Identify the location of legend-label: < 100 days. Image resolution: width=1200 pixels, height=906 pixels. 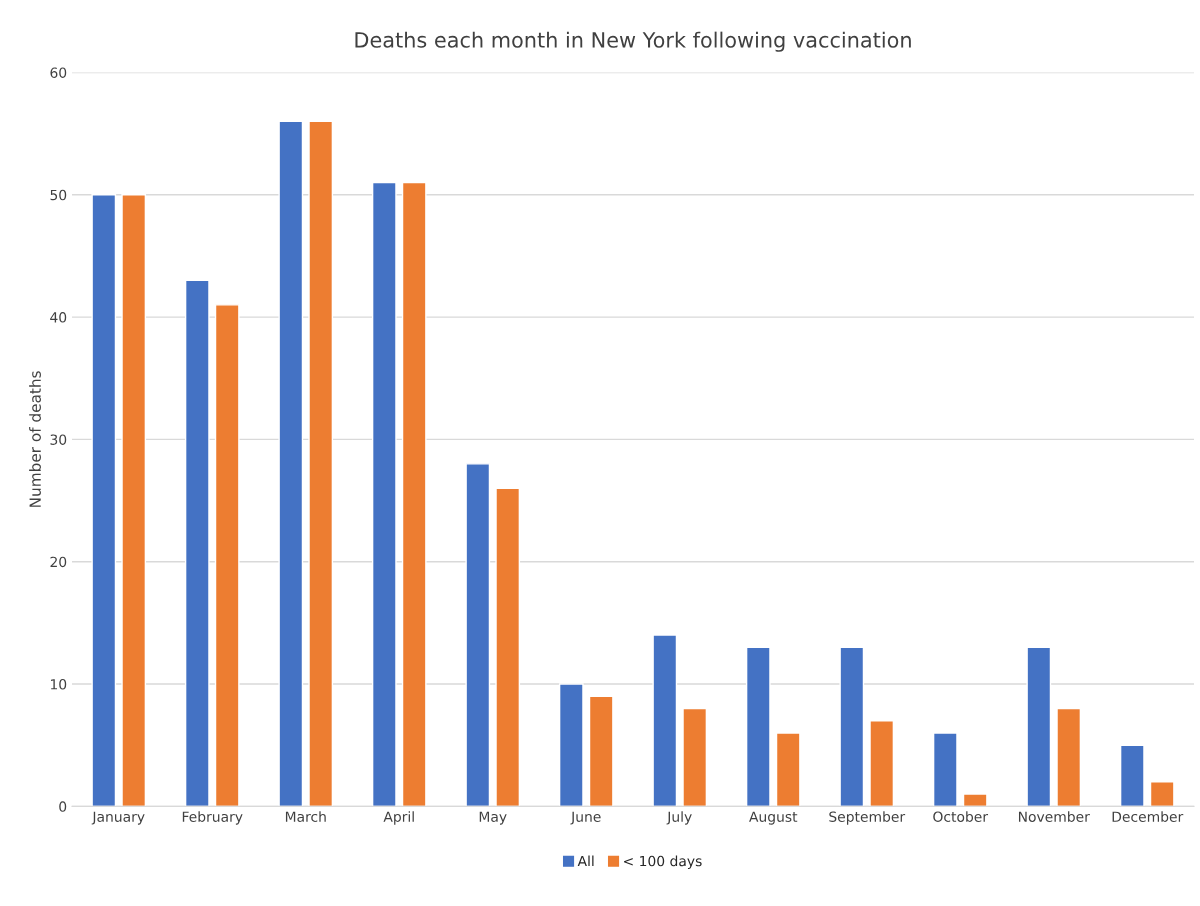
(663, 862).